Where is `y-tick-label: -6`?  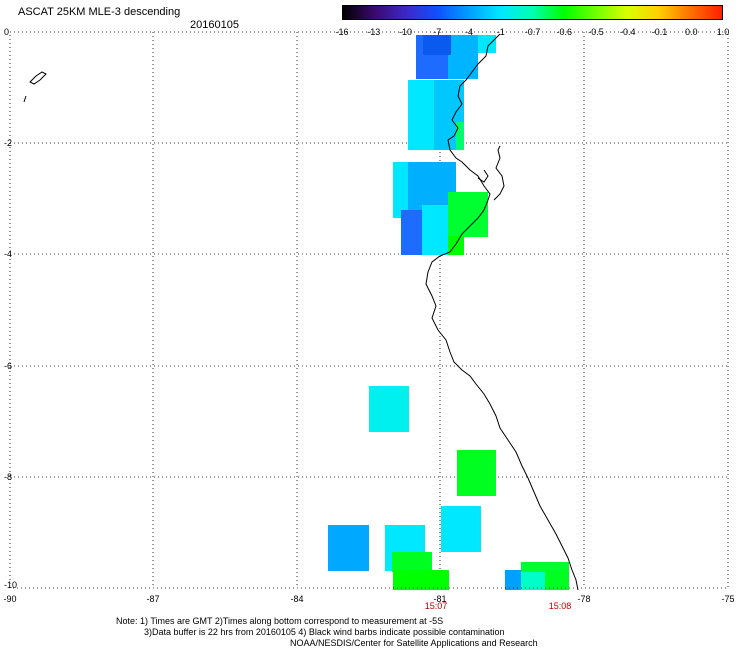 y-tick-label: -6 is located at coordinates (8, 366).